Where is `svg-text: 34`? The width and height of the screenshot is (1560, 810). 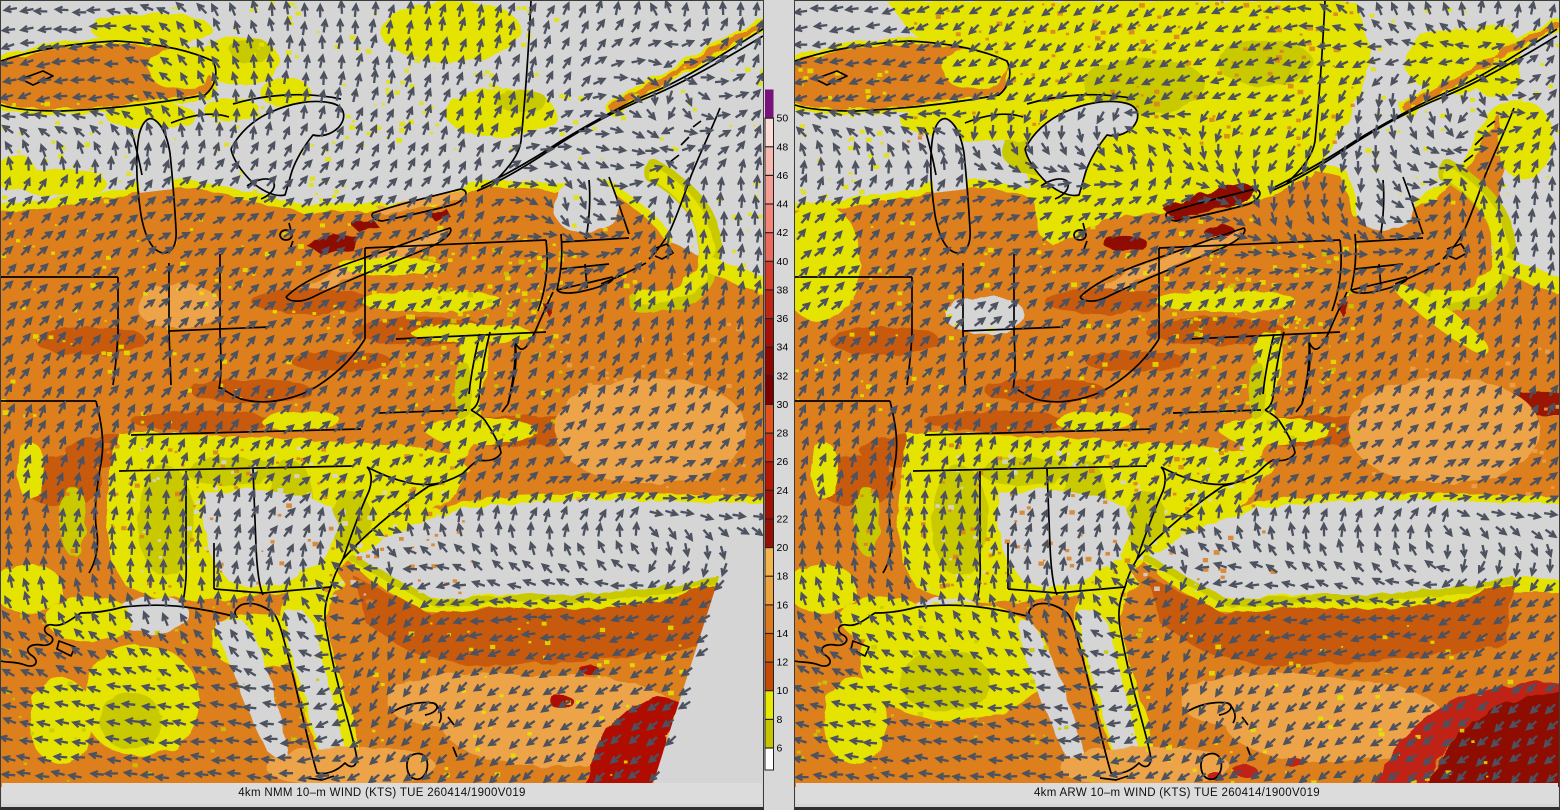 svg-text: 34 is located at coordinates (783, 348).